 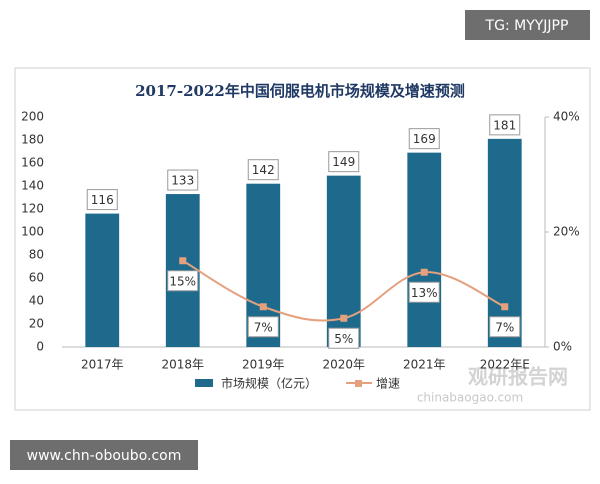 I want to click on value-label: 149, so click(x=343, y=162).